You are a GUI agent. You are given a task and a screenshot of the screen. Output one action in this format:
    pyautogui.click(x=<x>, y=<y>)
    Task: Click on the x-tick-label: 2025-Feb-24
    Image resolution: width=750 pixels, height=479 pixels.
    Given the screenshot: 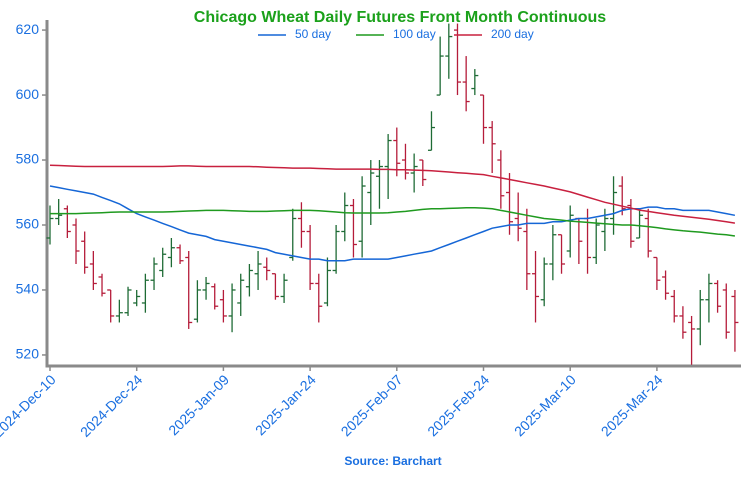 What is the action you would take?
    pyautogui.click(x=458, y=405)
    